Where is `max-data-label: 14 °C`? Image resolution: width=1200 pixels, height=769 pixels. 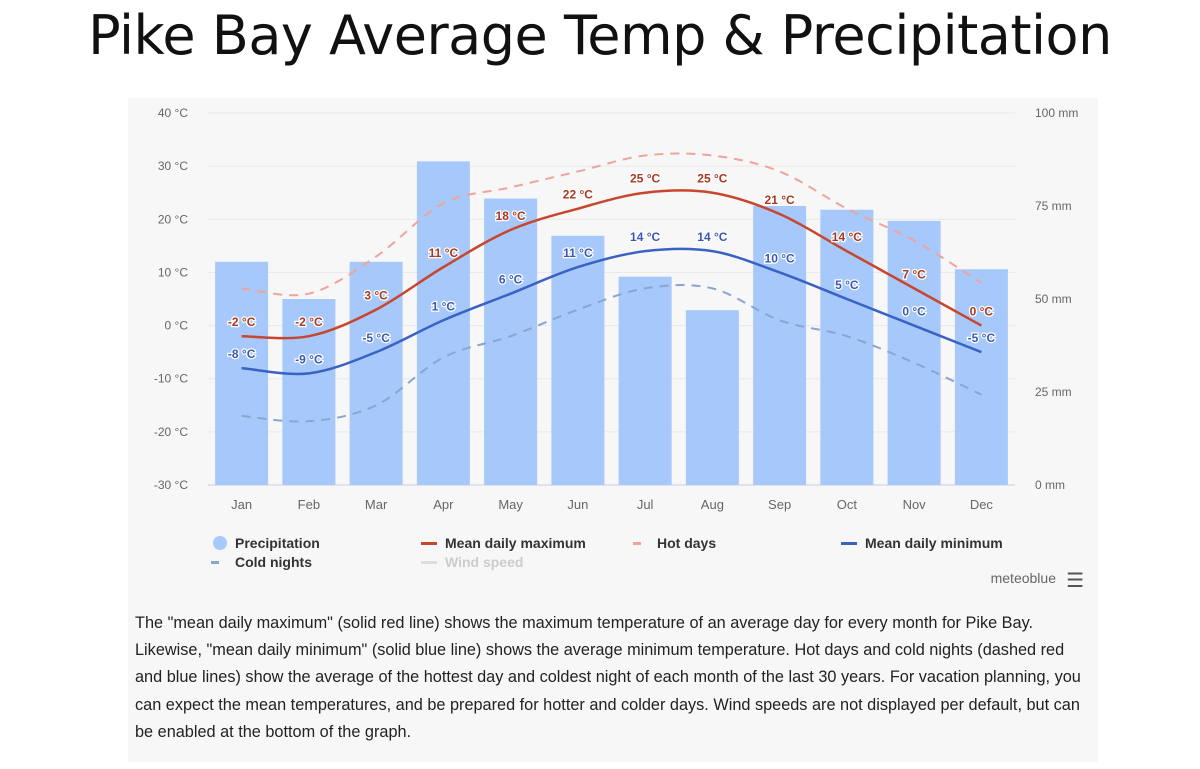
max-data-label: 14 °C is located at coordinates (847, 237).